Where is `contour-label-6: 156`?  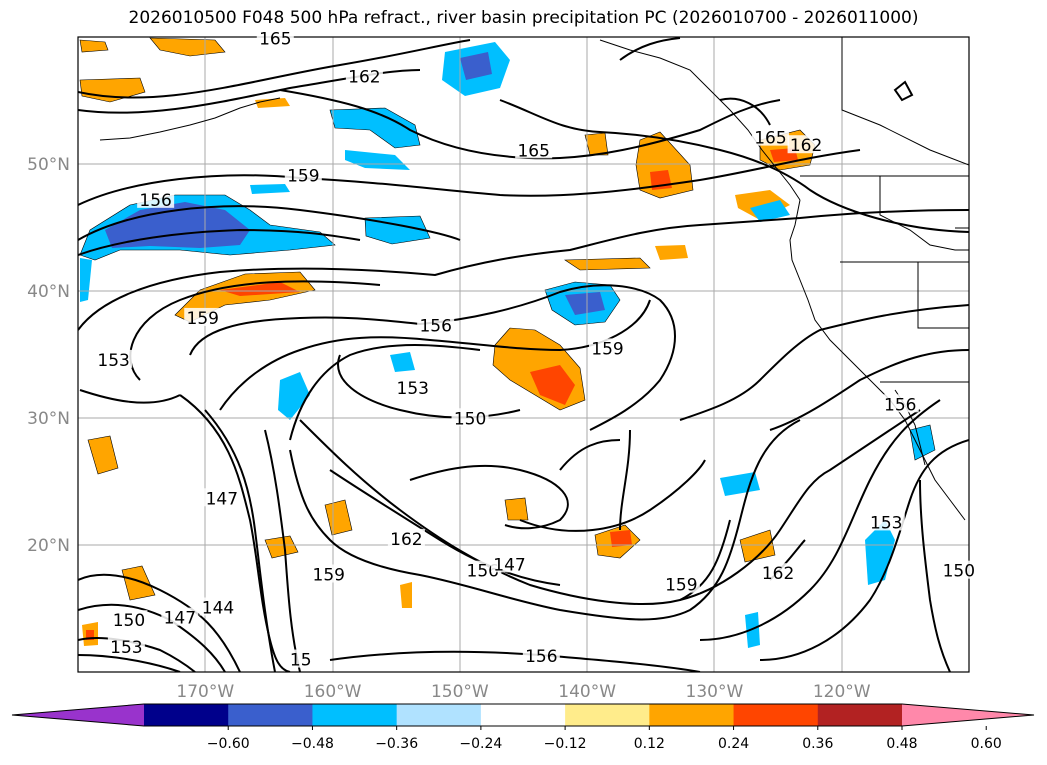
contour-label-6: 156 is located at coordinates (155, 201).